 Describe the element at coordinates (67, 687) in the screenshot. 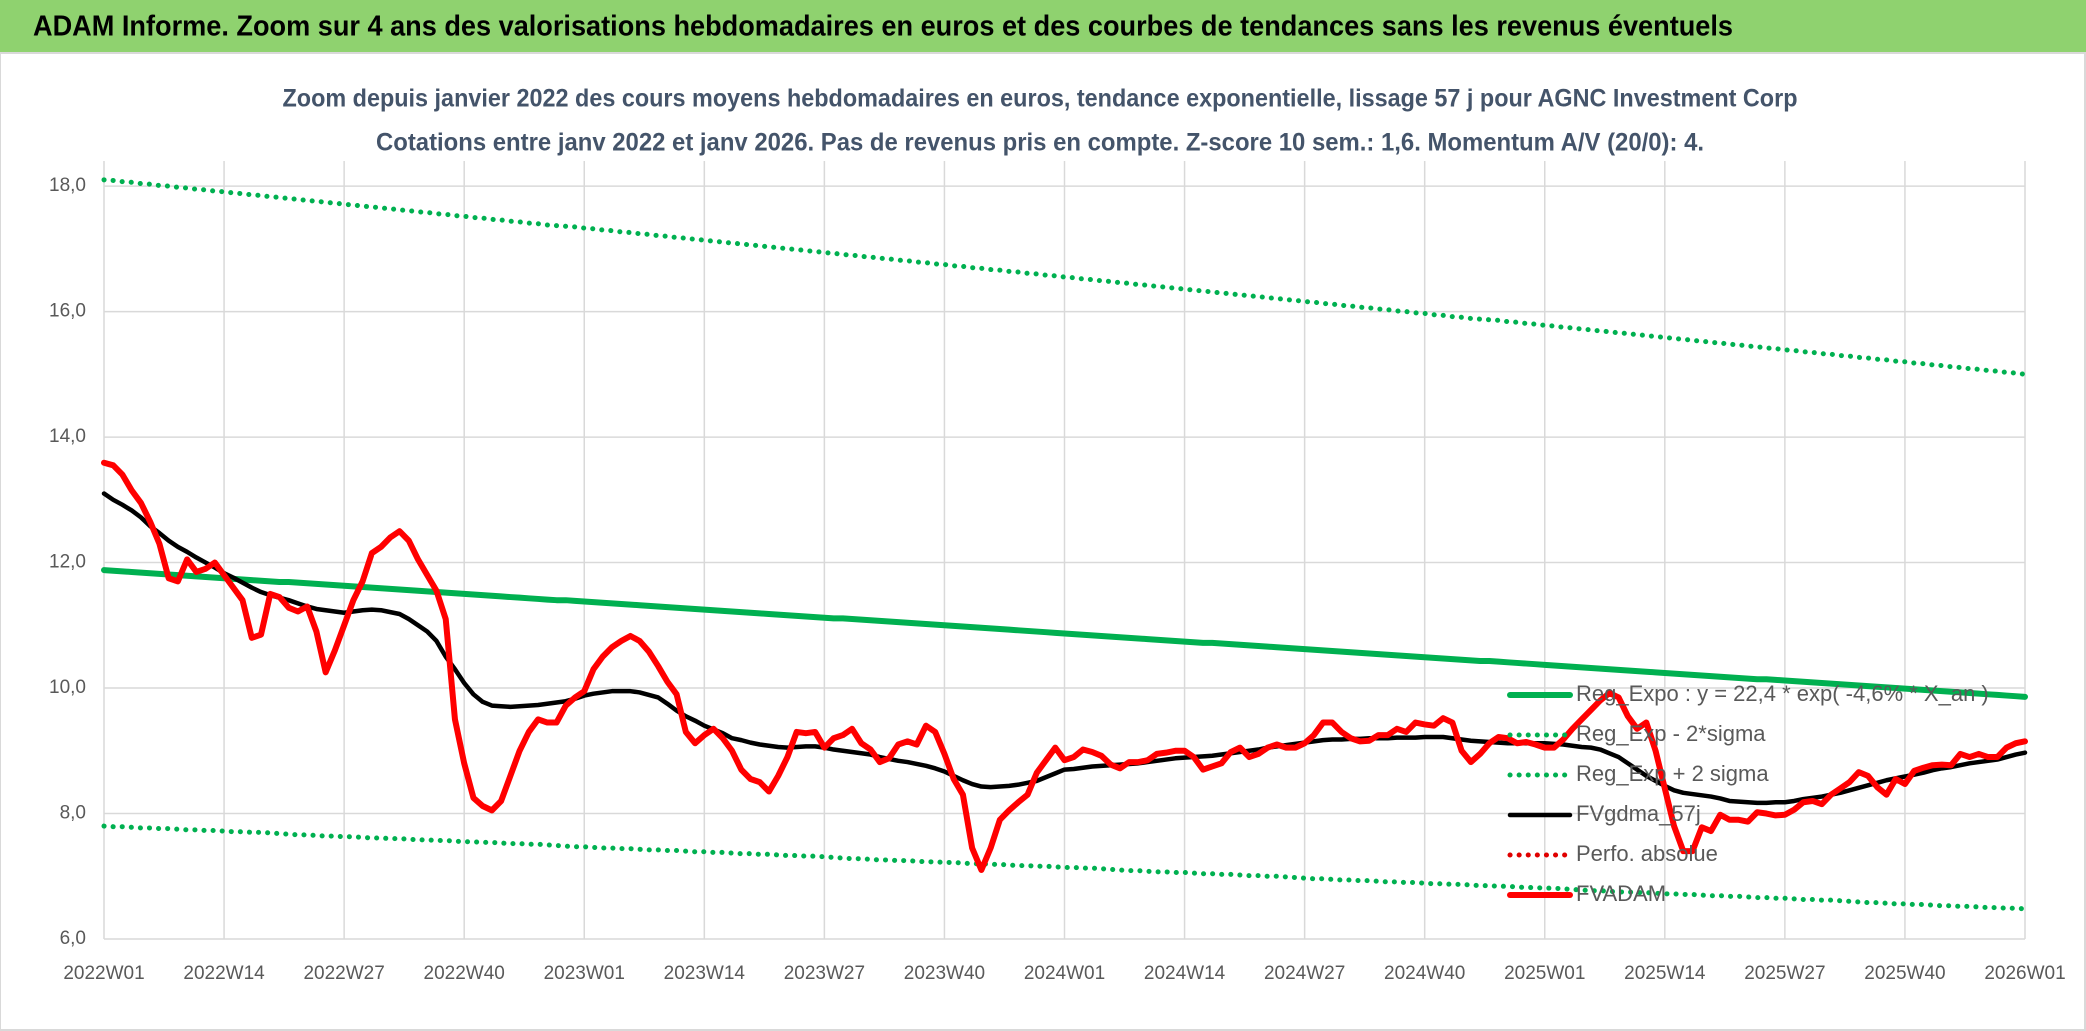

I see `y-tick-label: 10,0` at that location.